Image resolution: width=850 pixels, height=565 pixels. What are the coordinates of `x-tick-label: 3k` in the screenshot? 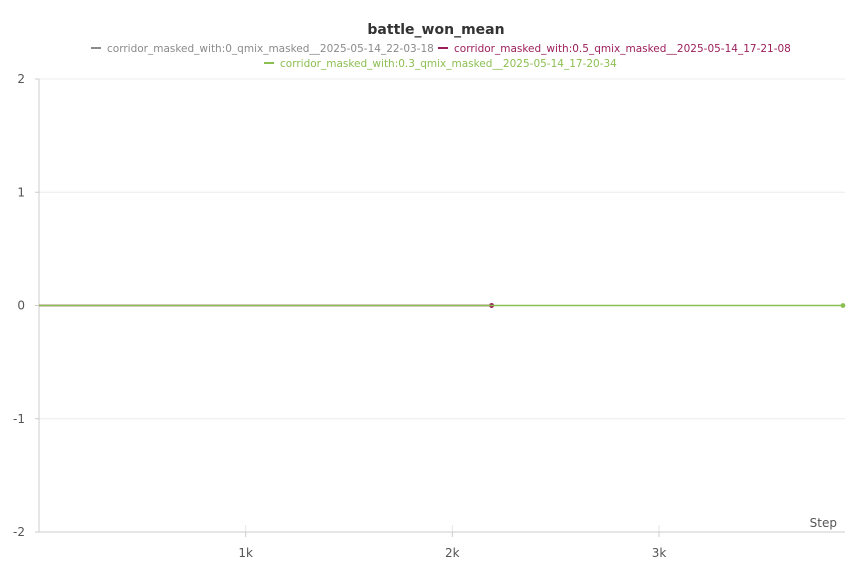 It's located at (659, 553).